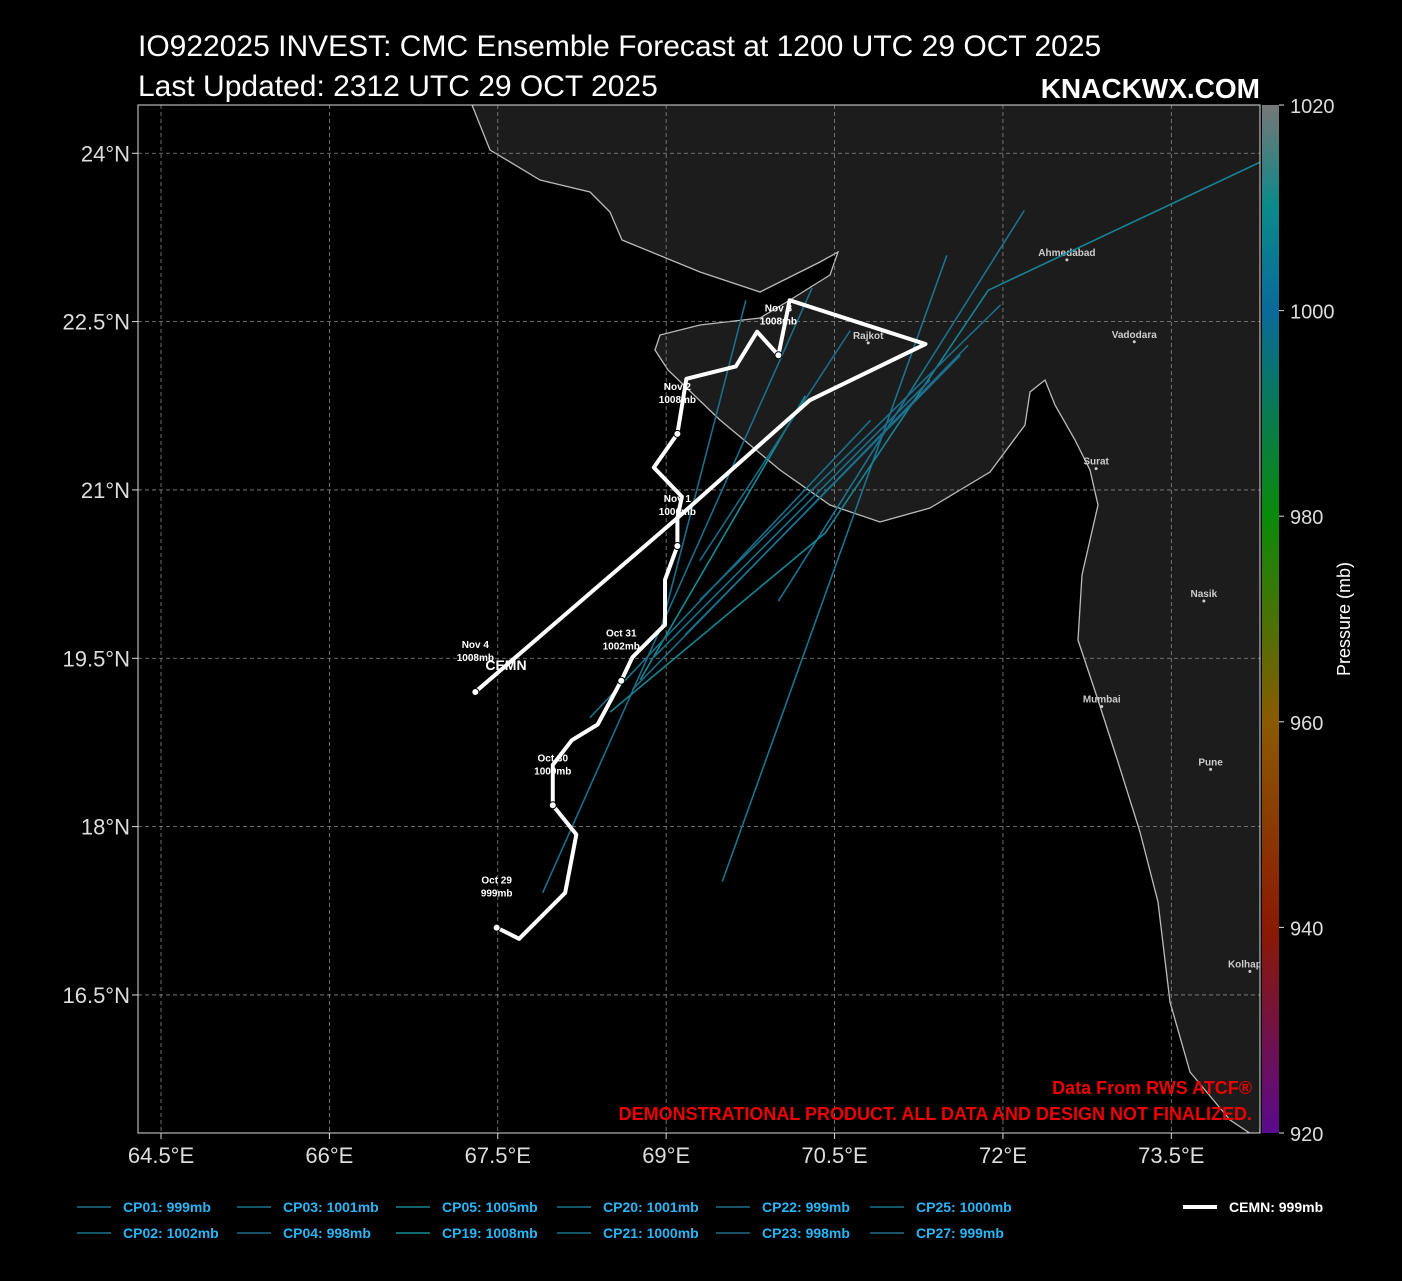 The width and height of the screenshot is (1402, 1281). I want to click on x-tick-label: 64.5°E, so click(161, 1155).